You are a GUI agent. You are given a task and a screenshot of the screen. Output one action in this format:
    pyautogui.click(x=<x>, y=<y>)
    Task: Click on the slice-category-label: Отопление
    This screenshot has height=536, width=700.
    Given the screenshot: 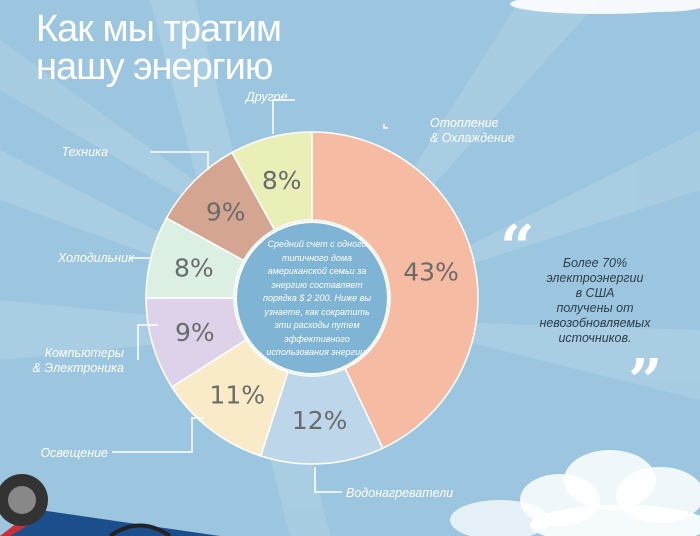 What is the action you would take?
    pyautogui.click(x=464, y=123)
    